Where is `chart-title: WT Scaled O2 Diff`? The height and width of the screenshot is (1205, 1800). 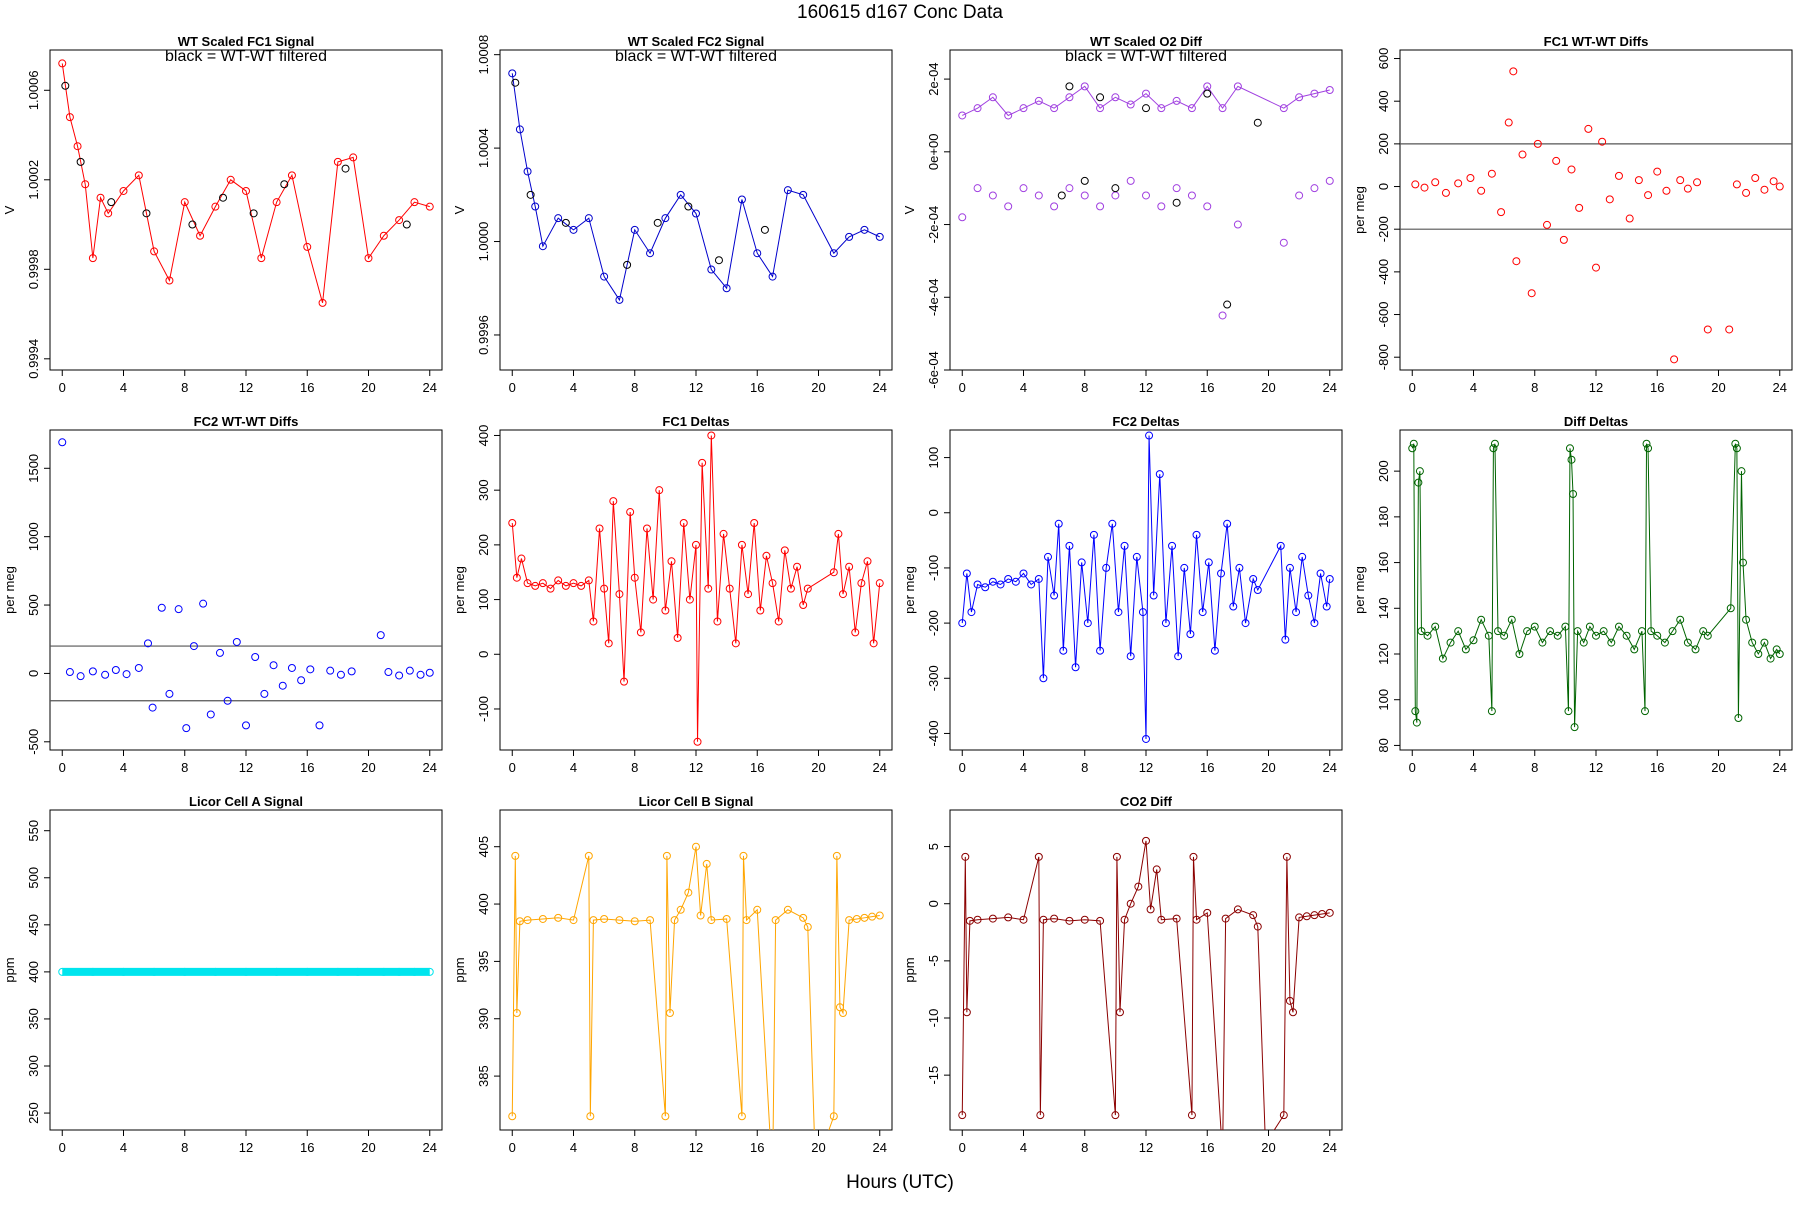
chart-title: WT Scaled O2 Diff is located at coordinates (1146, 41).